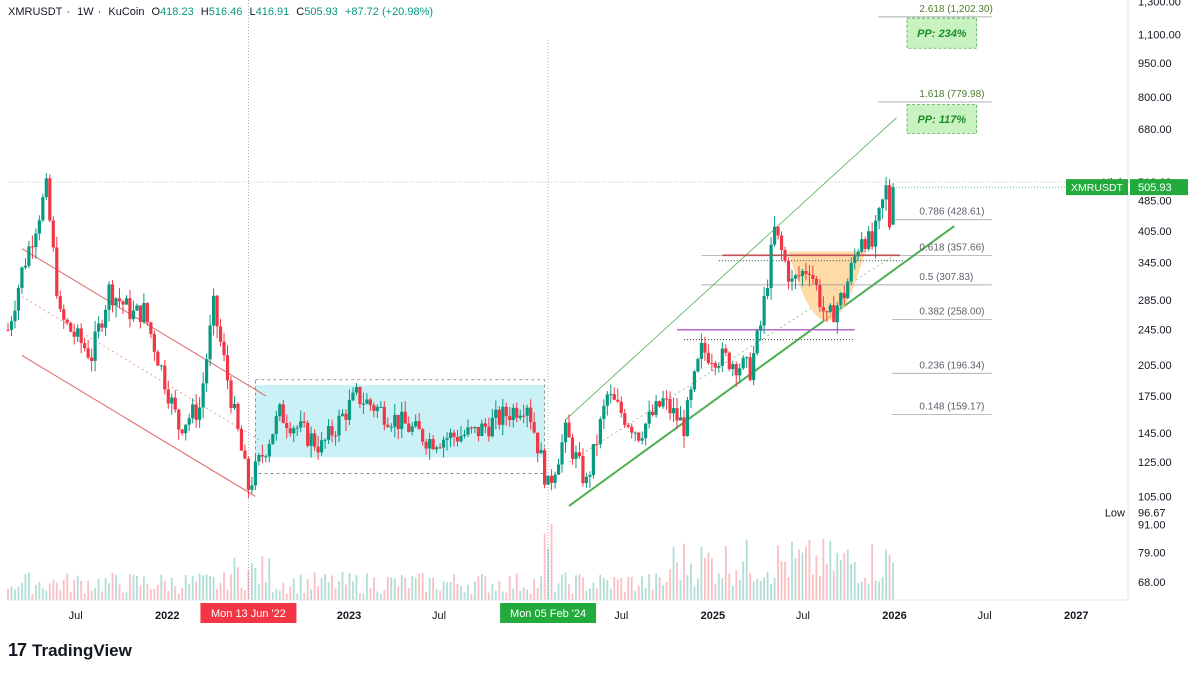 This screenshot has width=1200, height=673. I want to click on open-label: O, so click(156, 12).